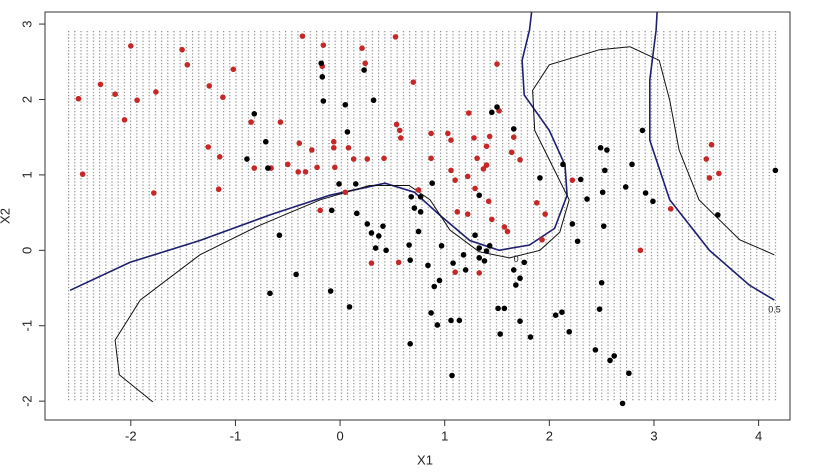 This screenshot has height=474, width=818. What do you see at coordinates (26, 174) in the screenshot?
I see `y-tick-label: 1` at bounding box center [26, 174].